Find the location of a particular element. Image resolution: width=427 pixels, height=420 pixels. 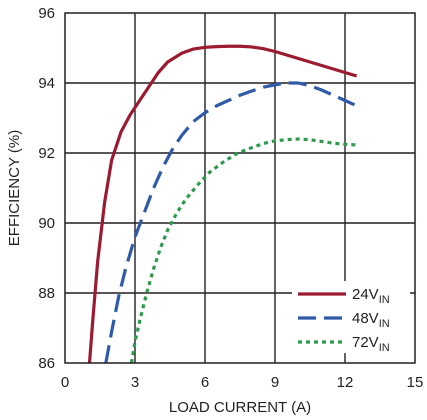

y-tick-label: 90 is located at coordinates (46, 223).